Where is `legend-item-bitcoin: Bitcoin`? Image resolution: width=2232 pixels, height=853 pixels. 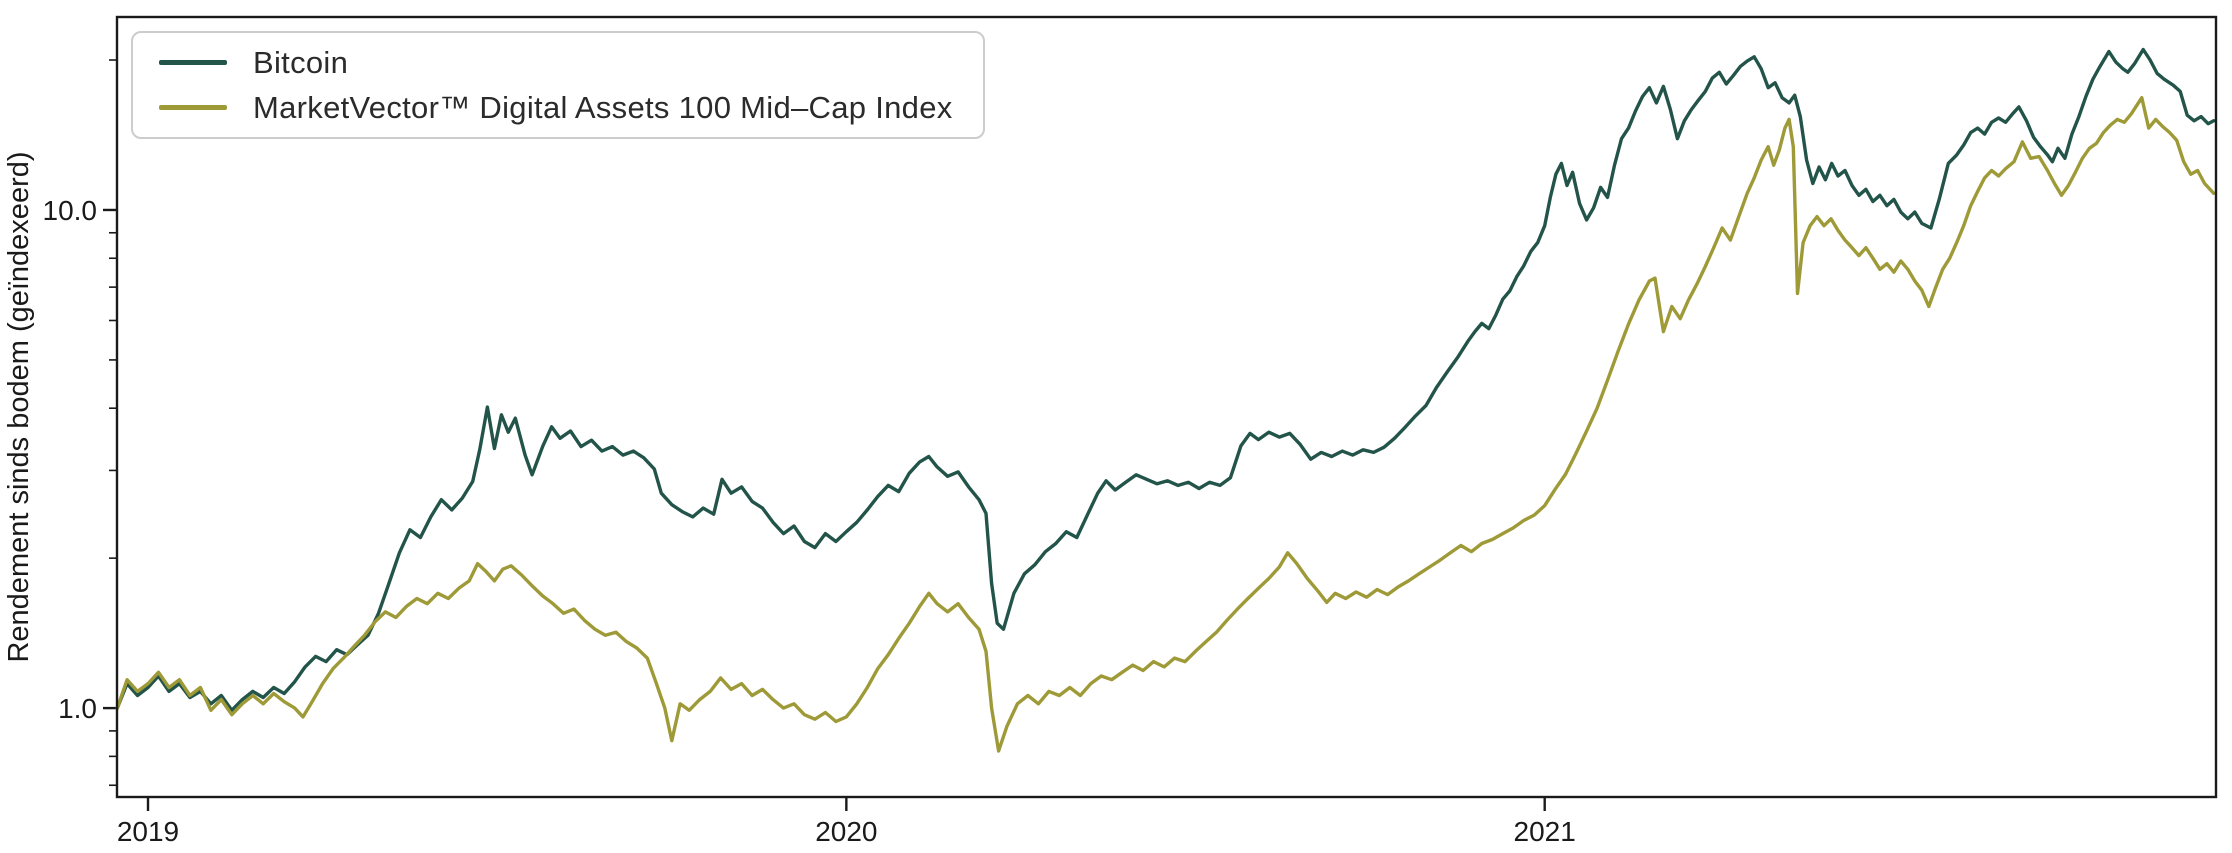
legend-item-bitcoin: Bitcoin is located at coordinates (556, 62).